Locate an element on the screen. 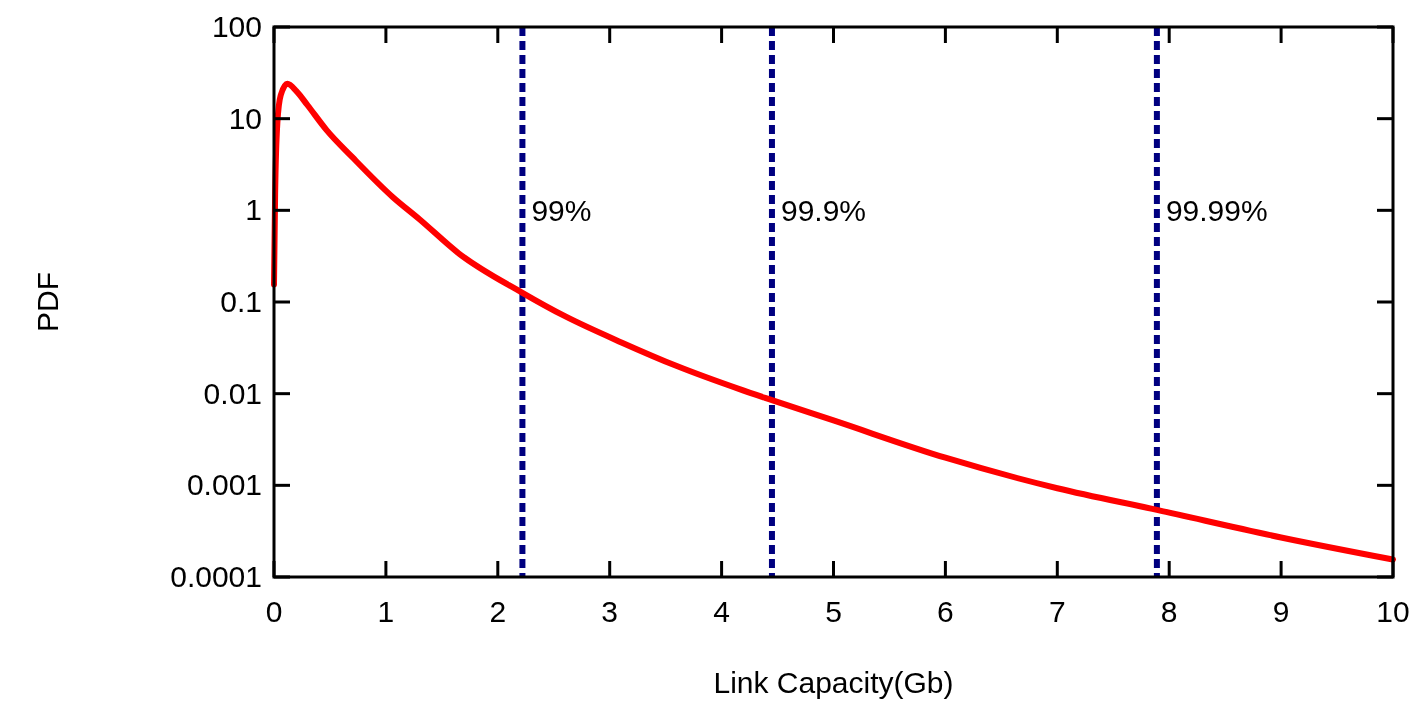 The width and height of the screenshot is (1422, 701). x-tick-label: 7 is located at coordinates (1057, 611).